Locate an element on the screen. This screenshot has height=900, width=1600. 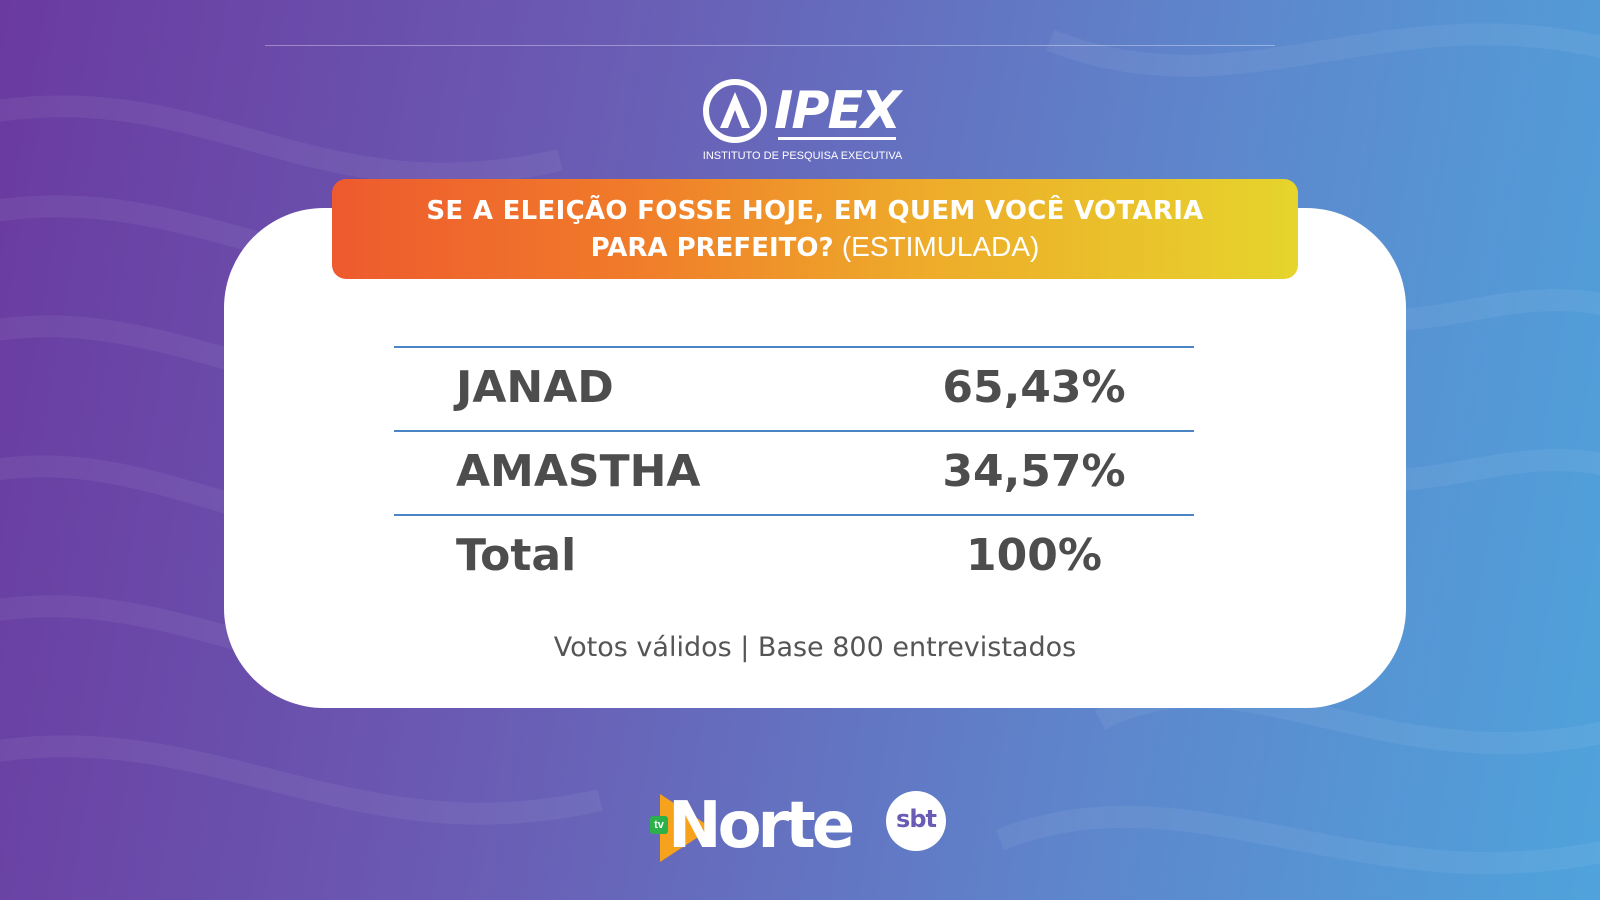
candidate-name: Total is located at coordinates (516, 555).